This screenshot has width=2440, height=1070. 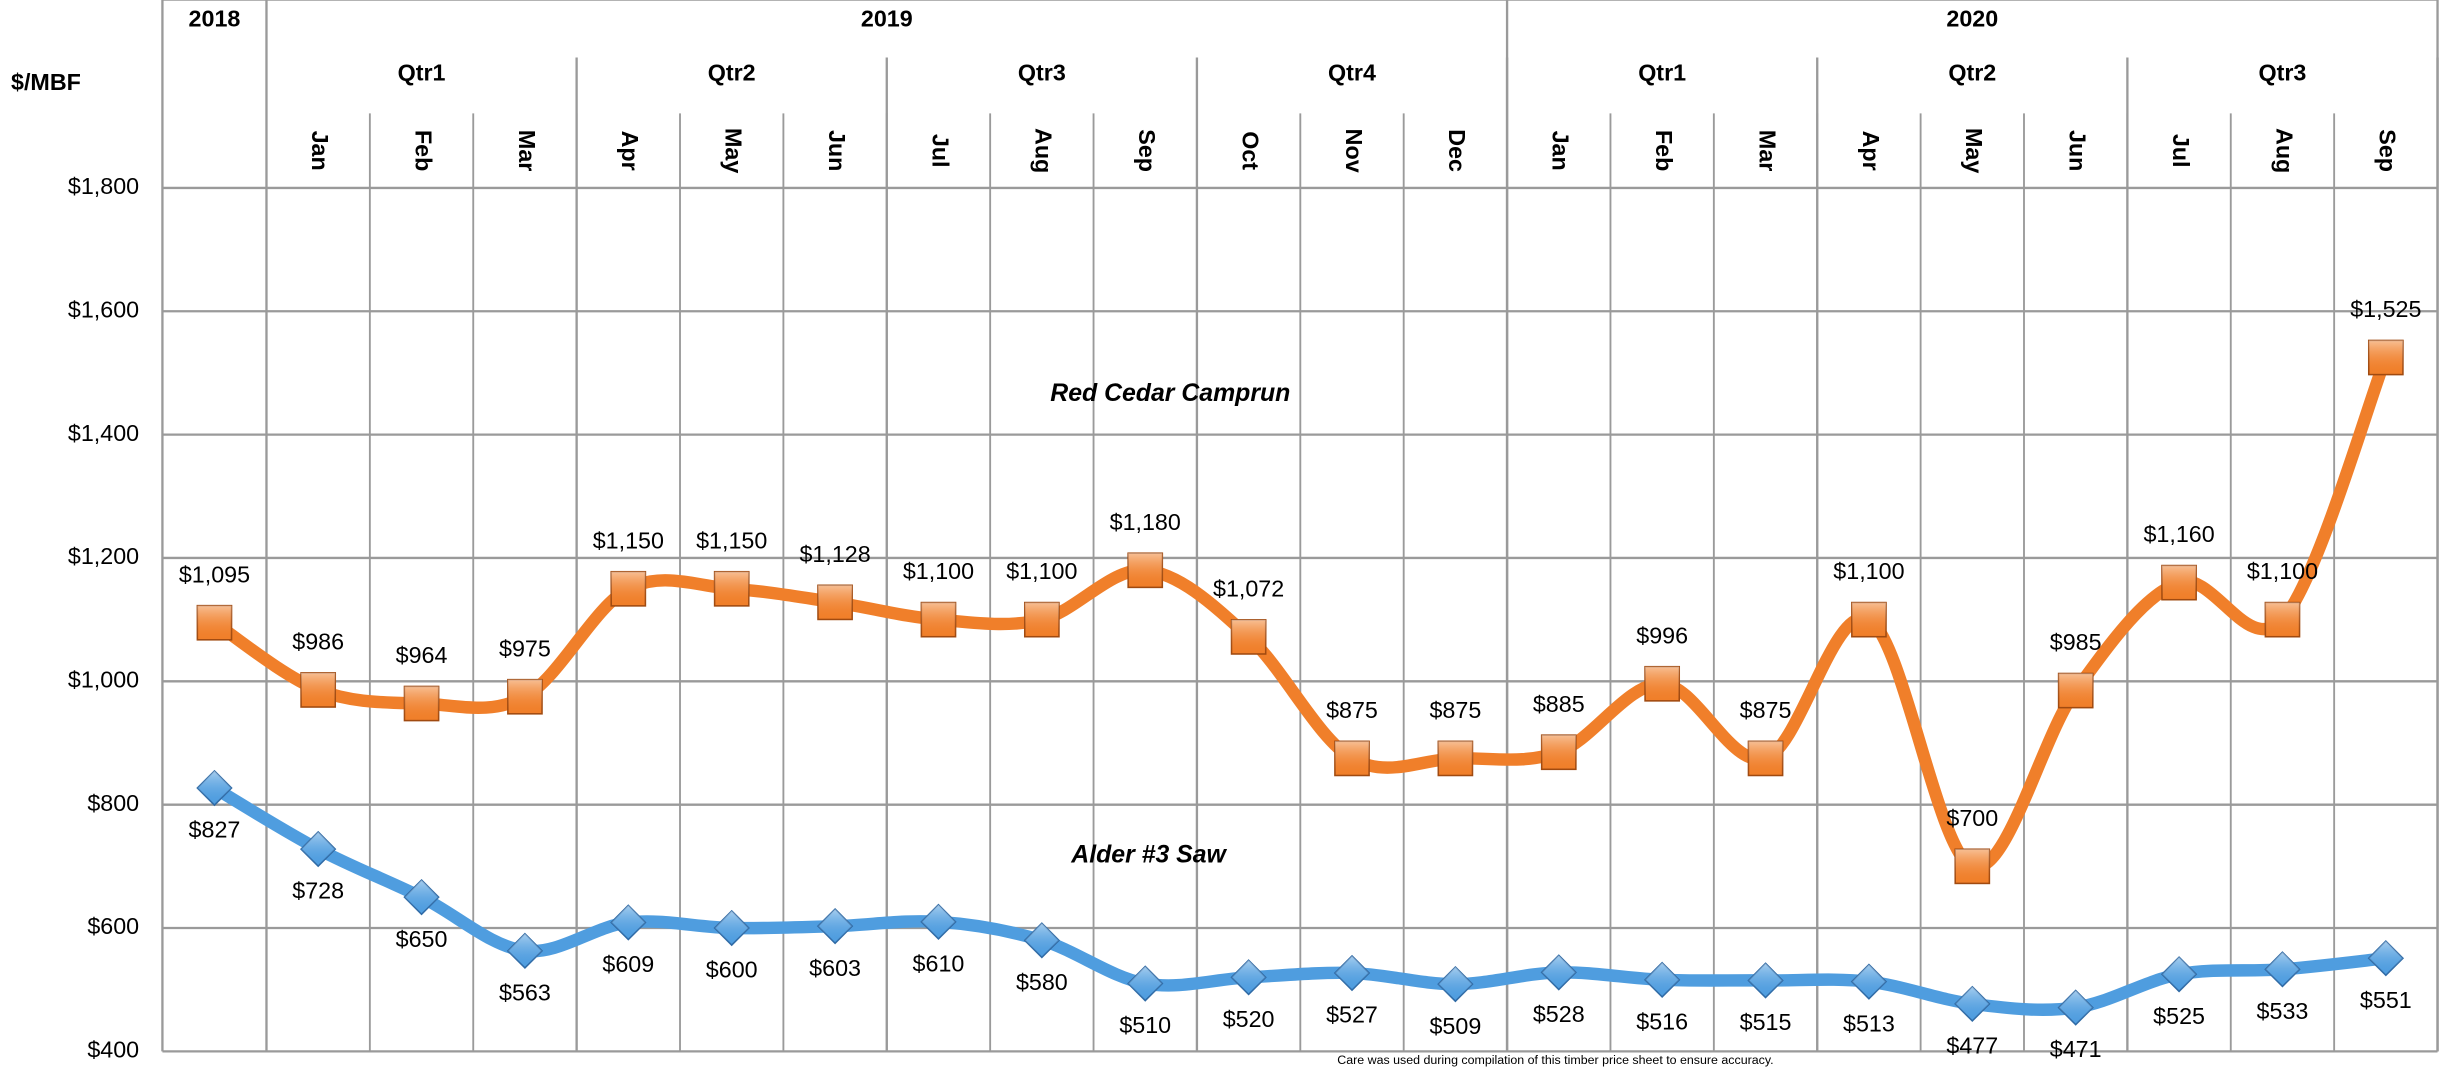 What do you see at coordinates (46, 82) in the screenshot?
I see `y-axis-label: $/MBF` at bounding box center [46, 82].